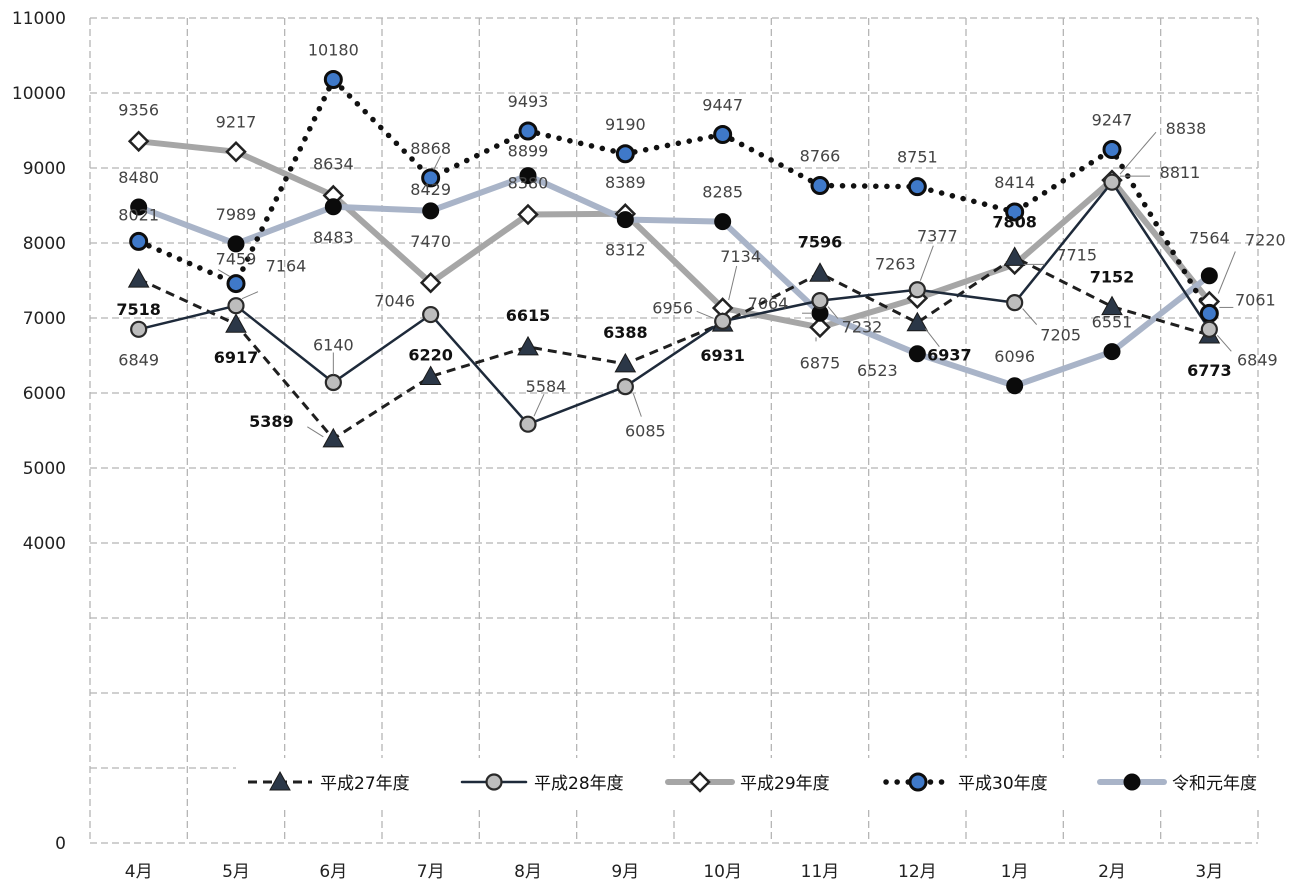  Describe the element at coordinates (430, 189) in the screenshot. I see `data-label: 8429` at that location.